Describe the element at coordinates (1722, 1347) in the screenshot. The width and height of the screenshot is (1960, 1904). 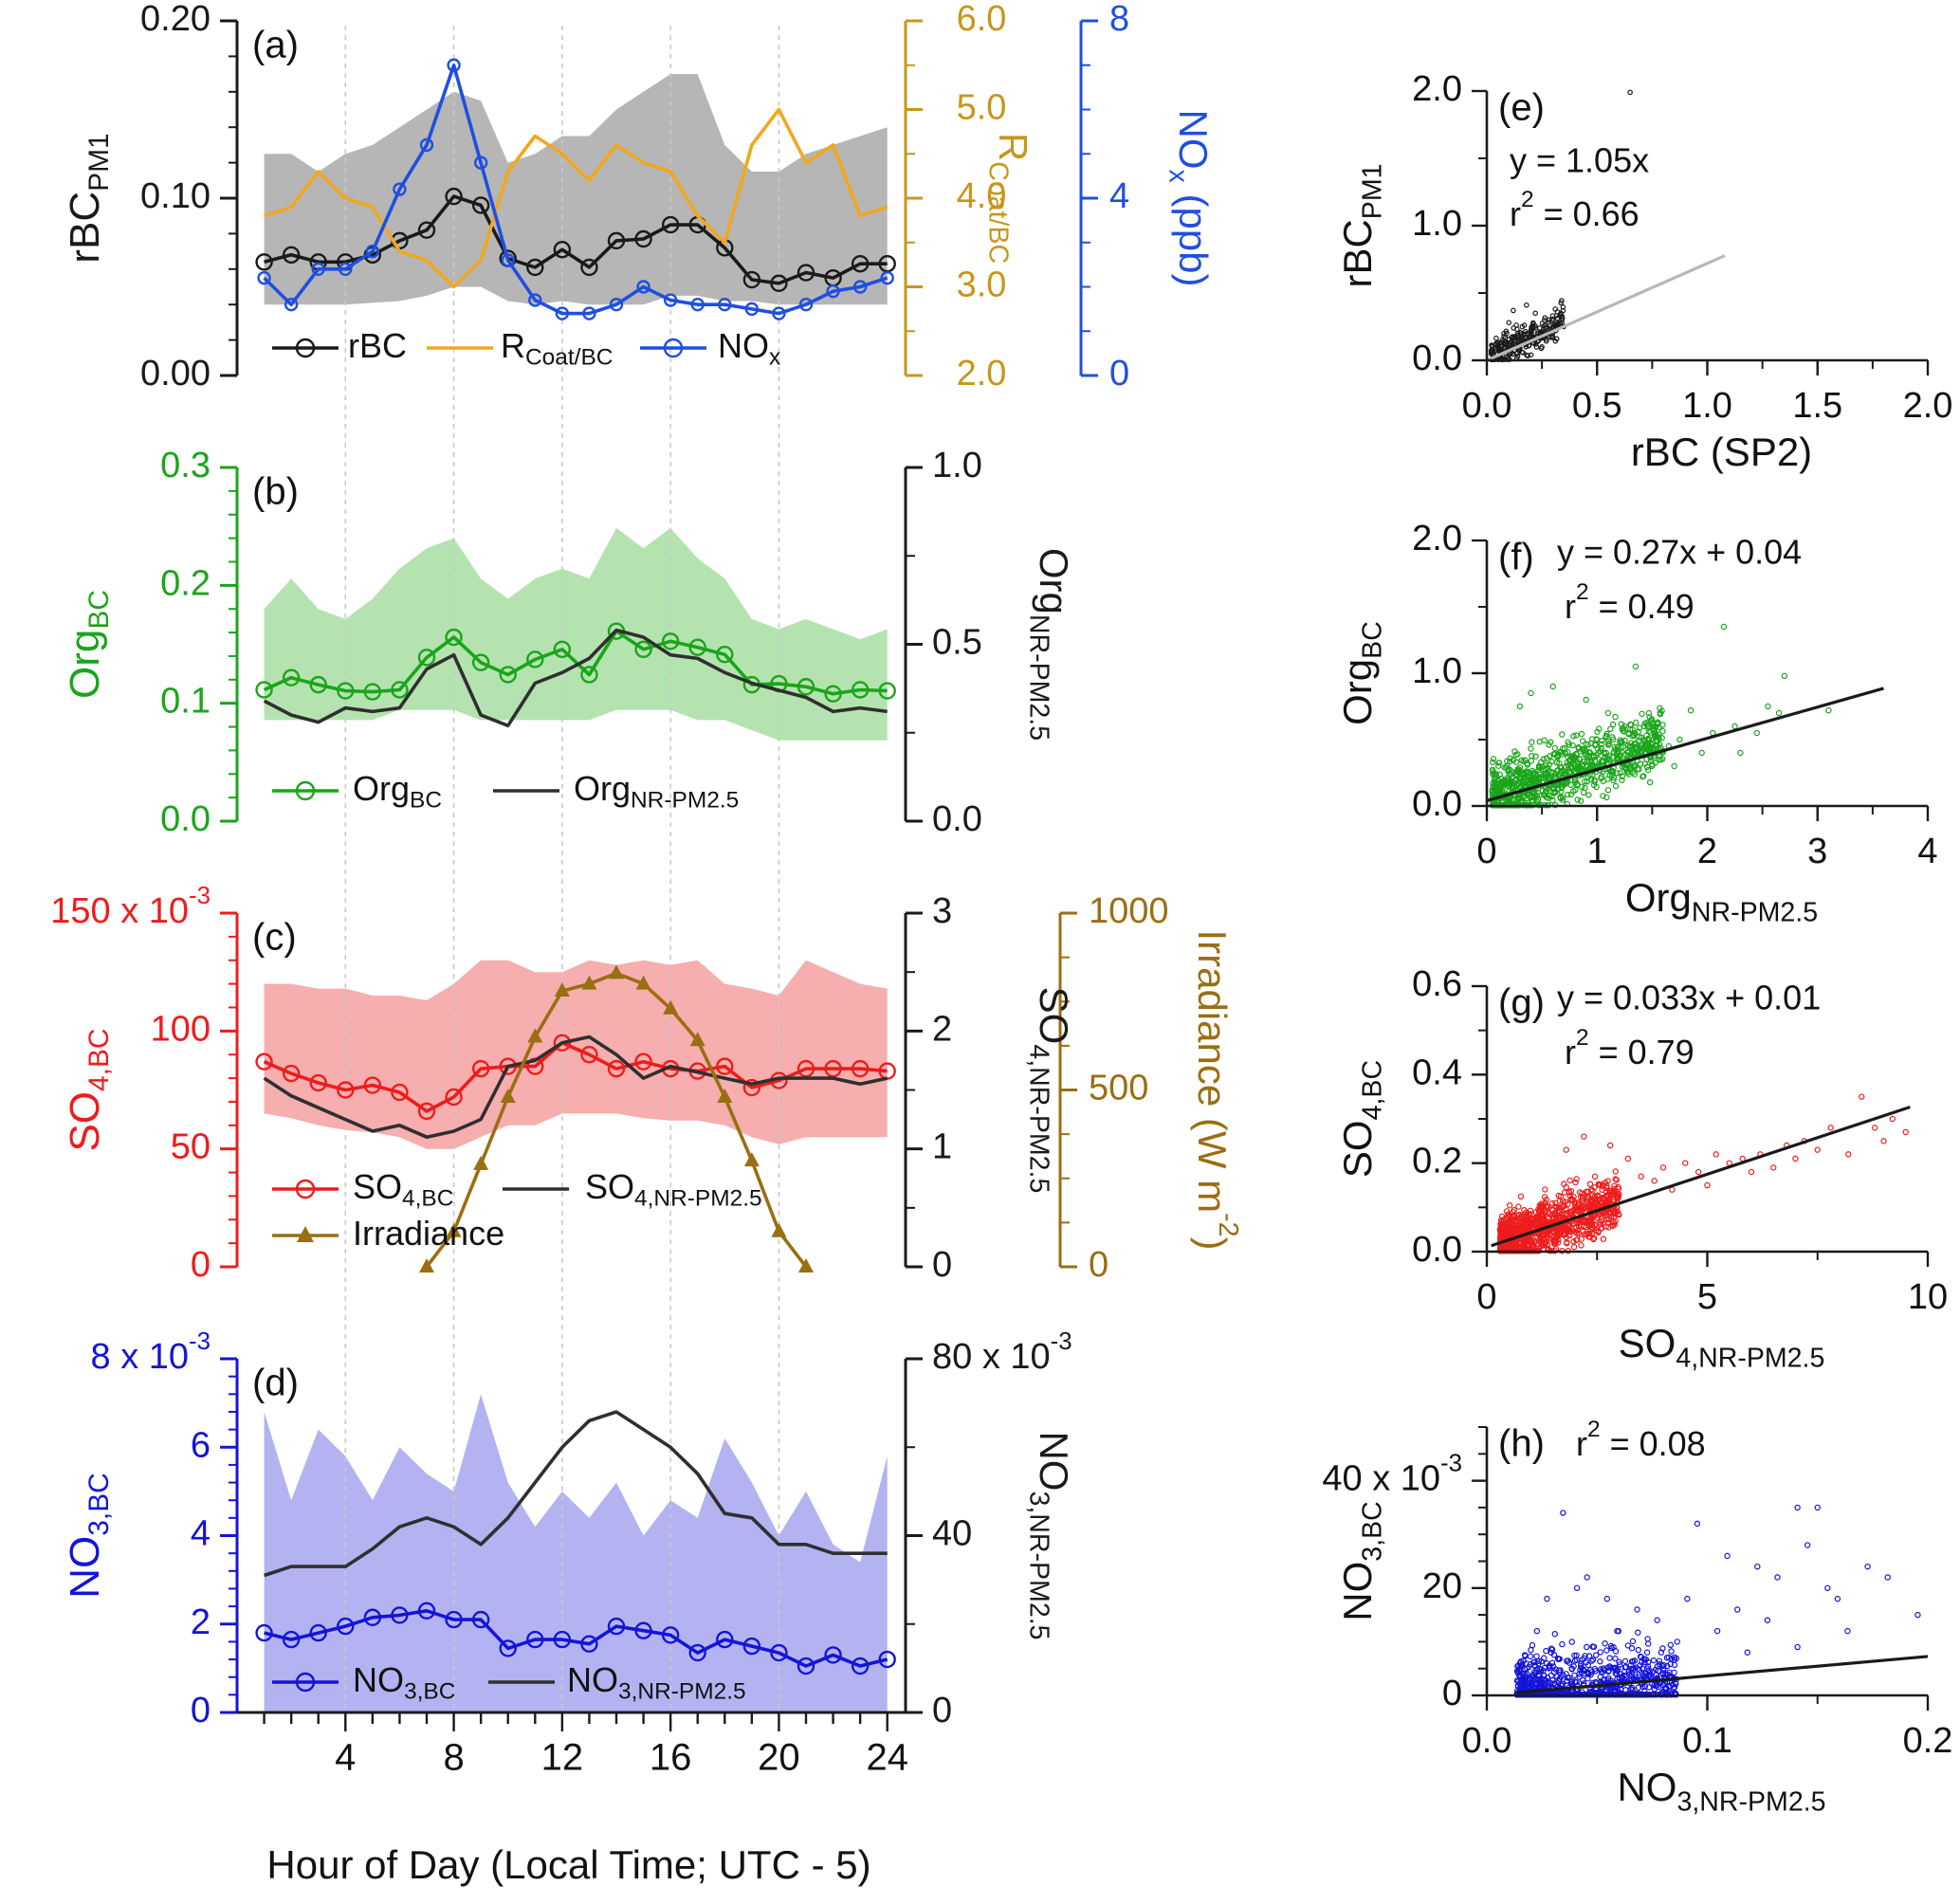
I see `scatter-x-title-g: SO4,NR-PM2.5` at that location.